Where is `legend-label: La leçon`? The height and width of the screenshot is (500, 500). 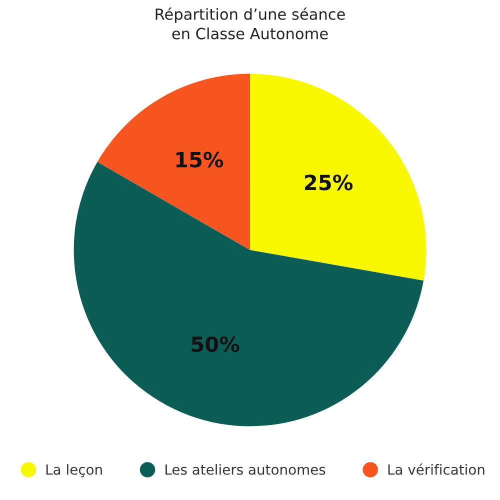
legend-label: La leçon is located at coordinates (74, 471).